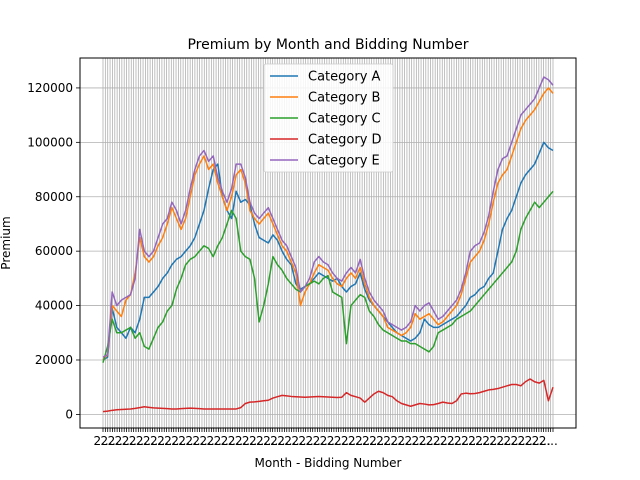 This screenshot has width=640, height=480. Describe the element at coordinates (344, 119) in the screenshot. I see `legend-label: Category C` at that location.